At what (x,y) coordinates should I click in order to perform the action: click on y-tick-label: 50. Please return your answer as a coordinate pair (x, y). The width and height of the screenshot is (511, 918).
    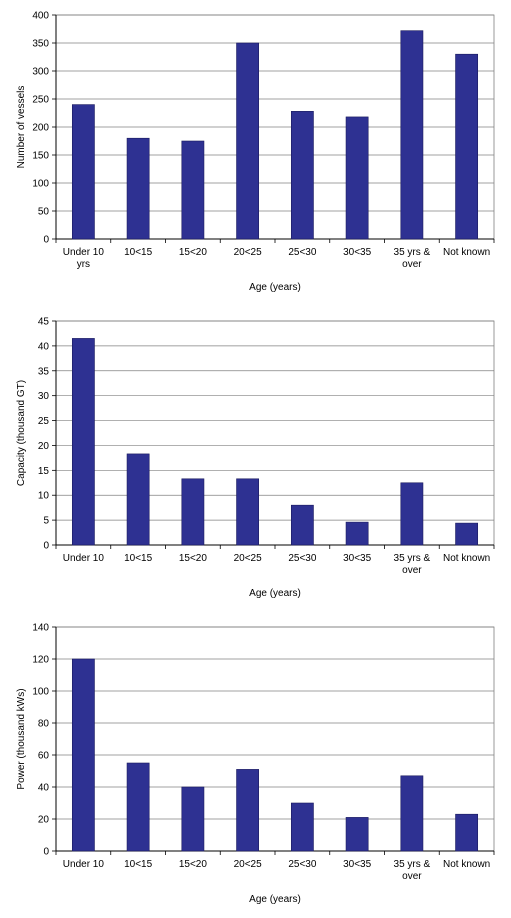
    Looking at the image, I should click on (44, 212).